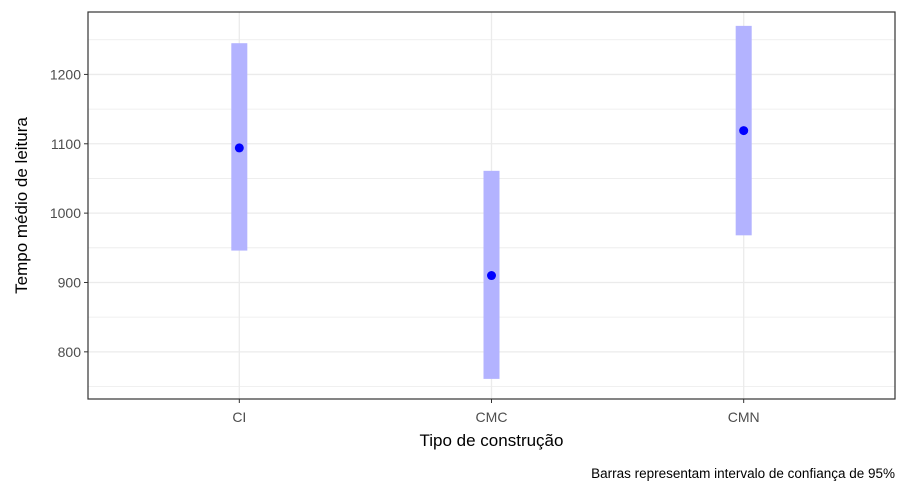 This screenshot has width=899, height=484. I want to click on x-tick-label: CI, so click(239, 417).